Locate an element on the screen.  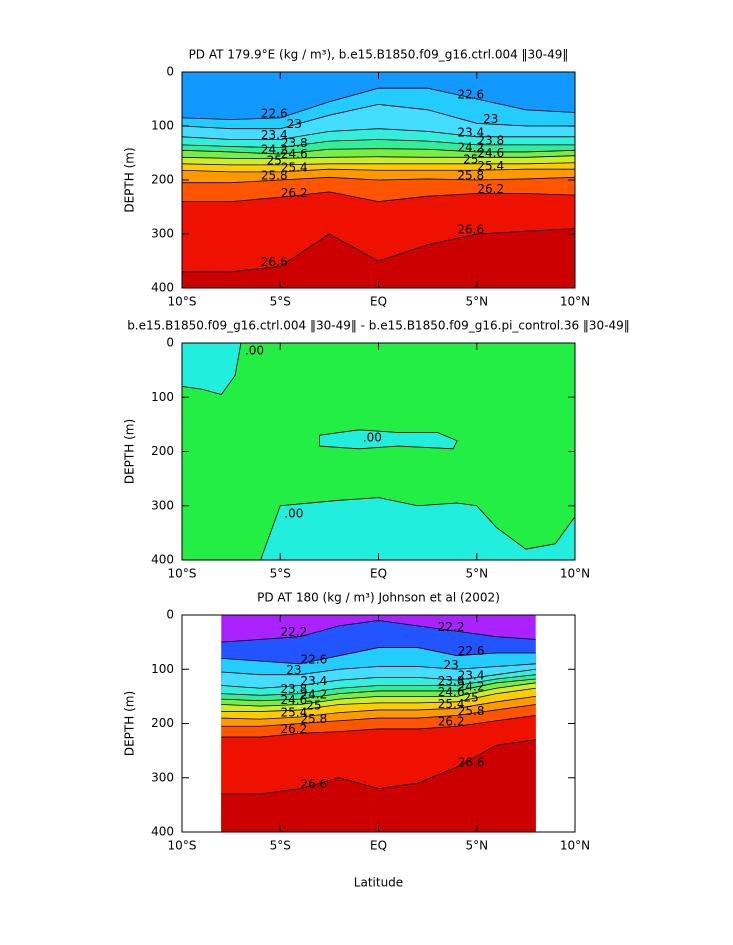
x-tick-label: 10°S is located at coordinates (182, 302).